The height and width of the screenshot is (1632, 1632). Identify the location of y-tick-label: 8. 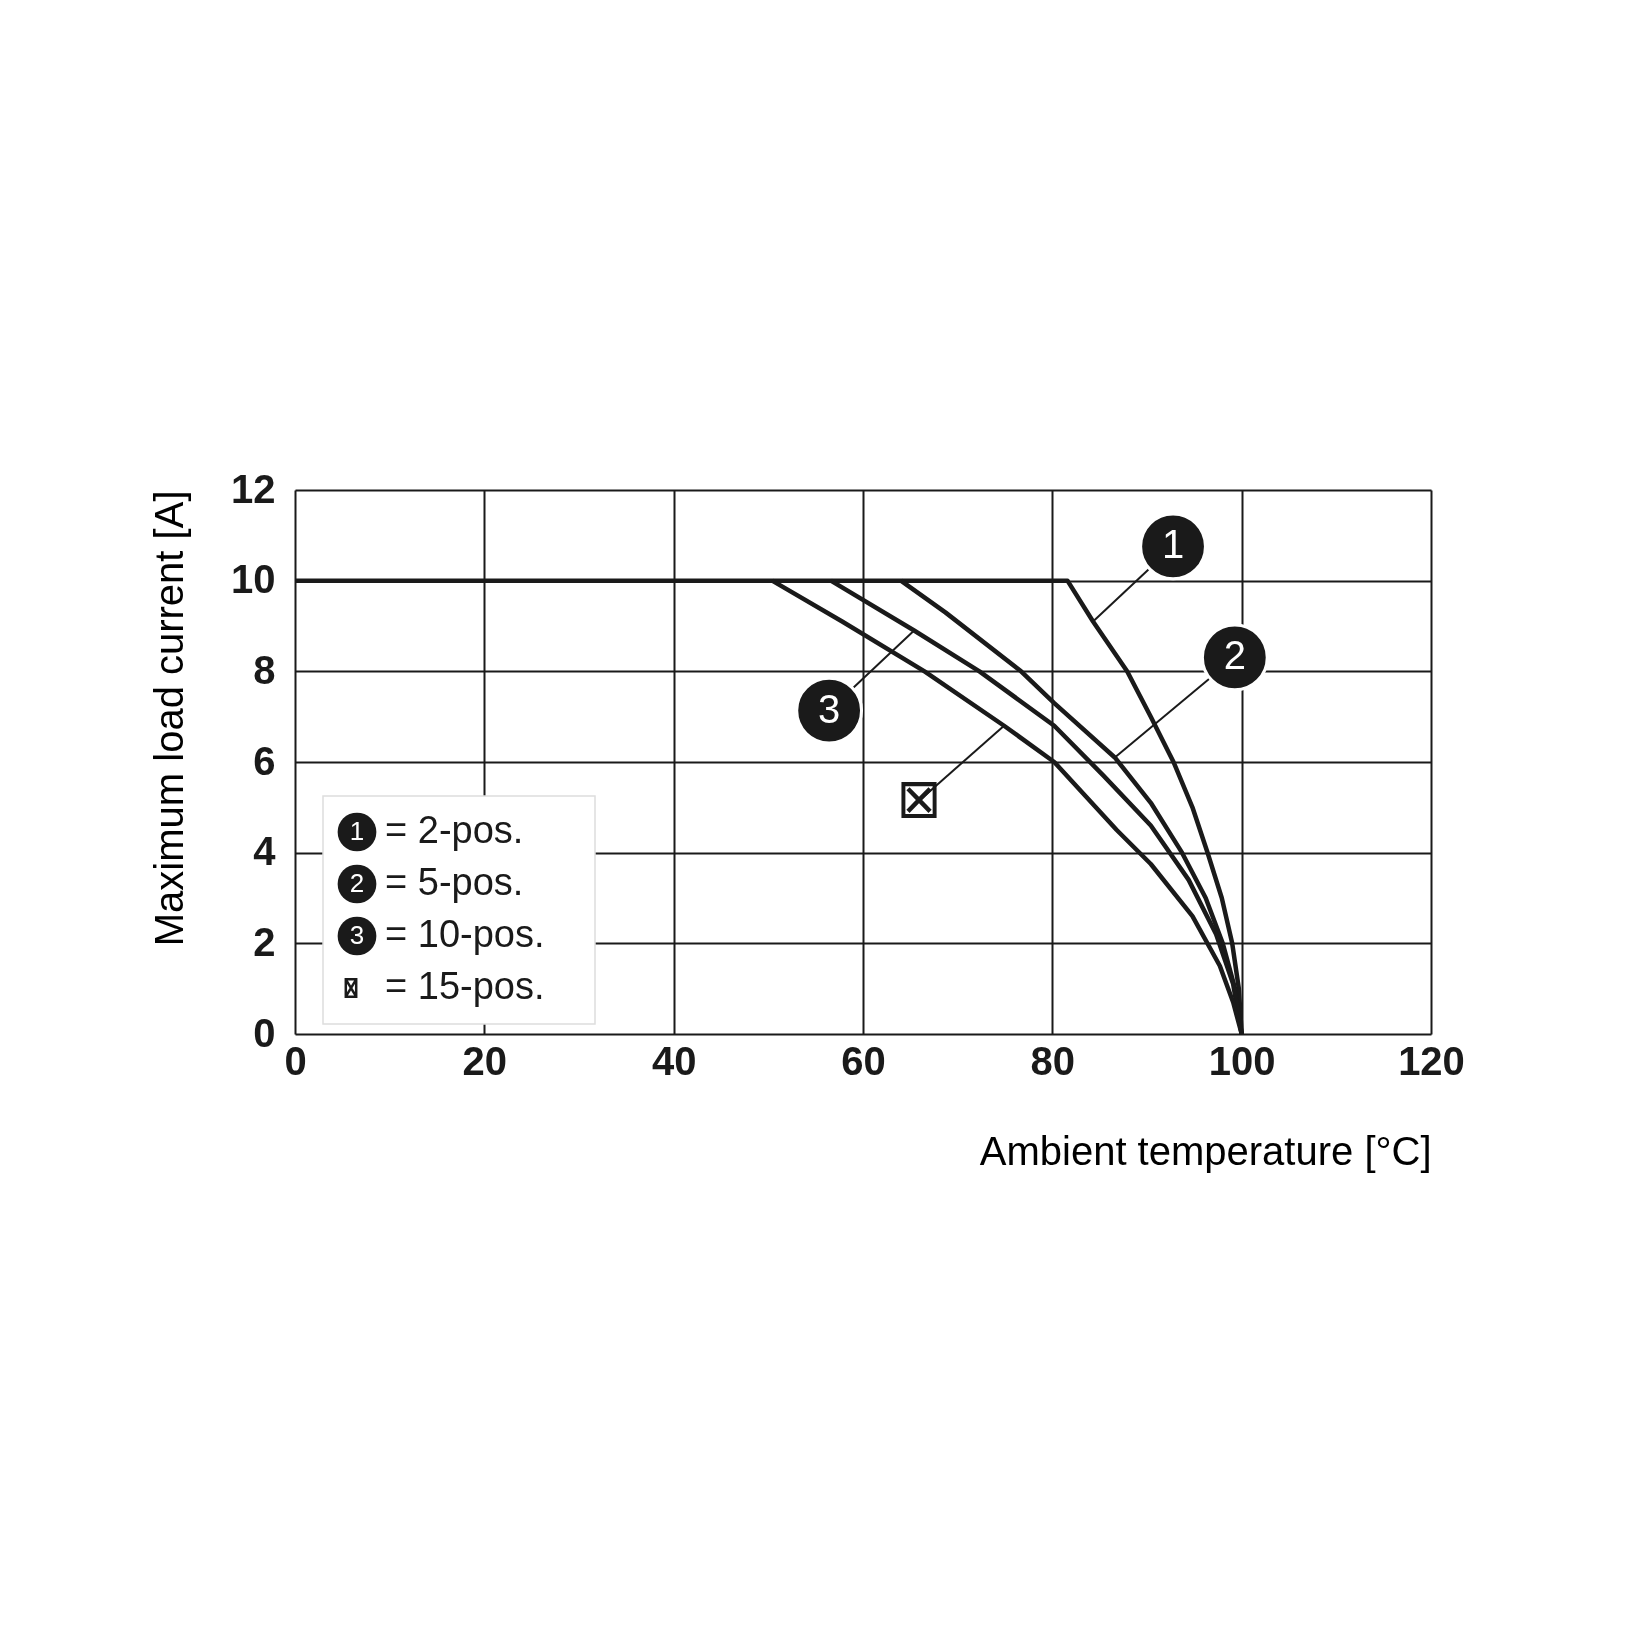
(264, 669).